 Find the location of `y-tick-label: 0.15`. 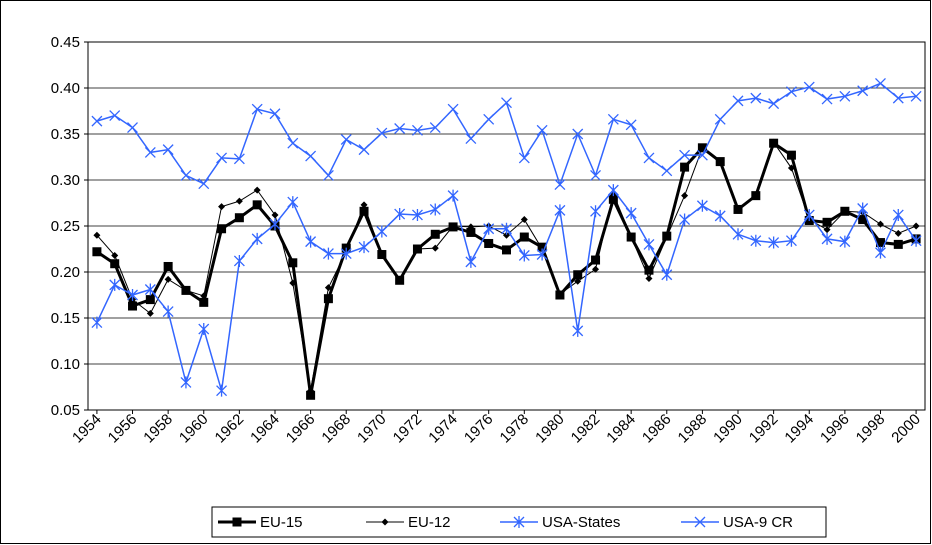

y-tick-label: 0.15 is located at coordinates (65, 318).